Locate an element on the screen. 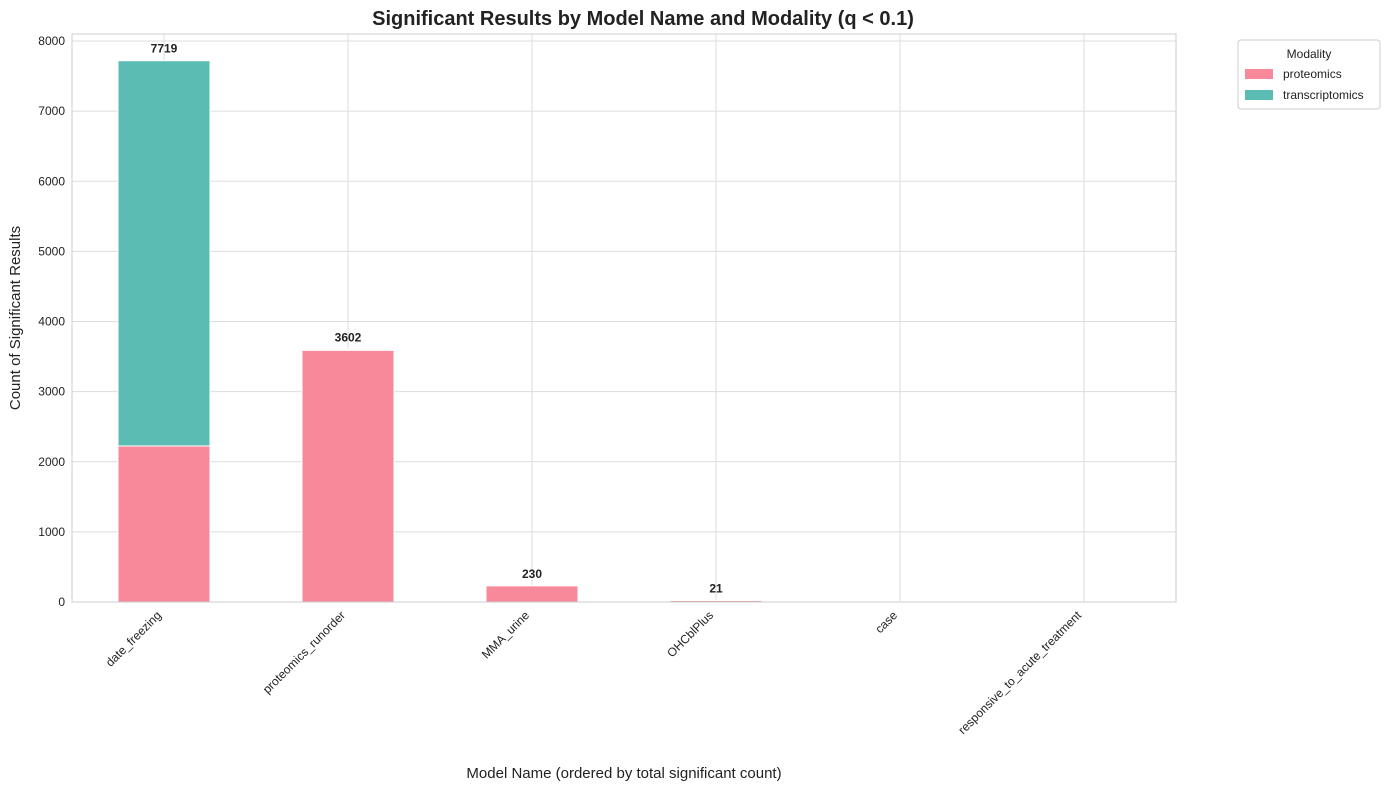  y-tick-label: 8000 is located at coordinates (51, 41).